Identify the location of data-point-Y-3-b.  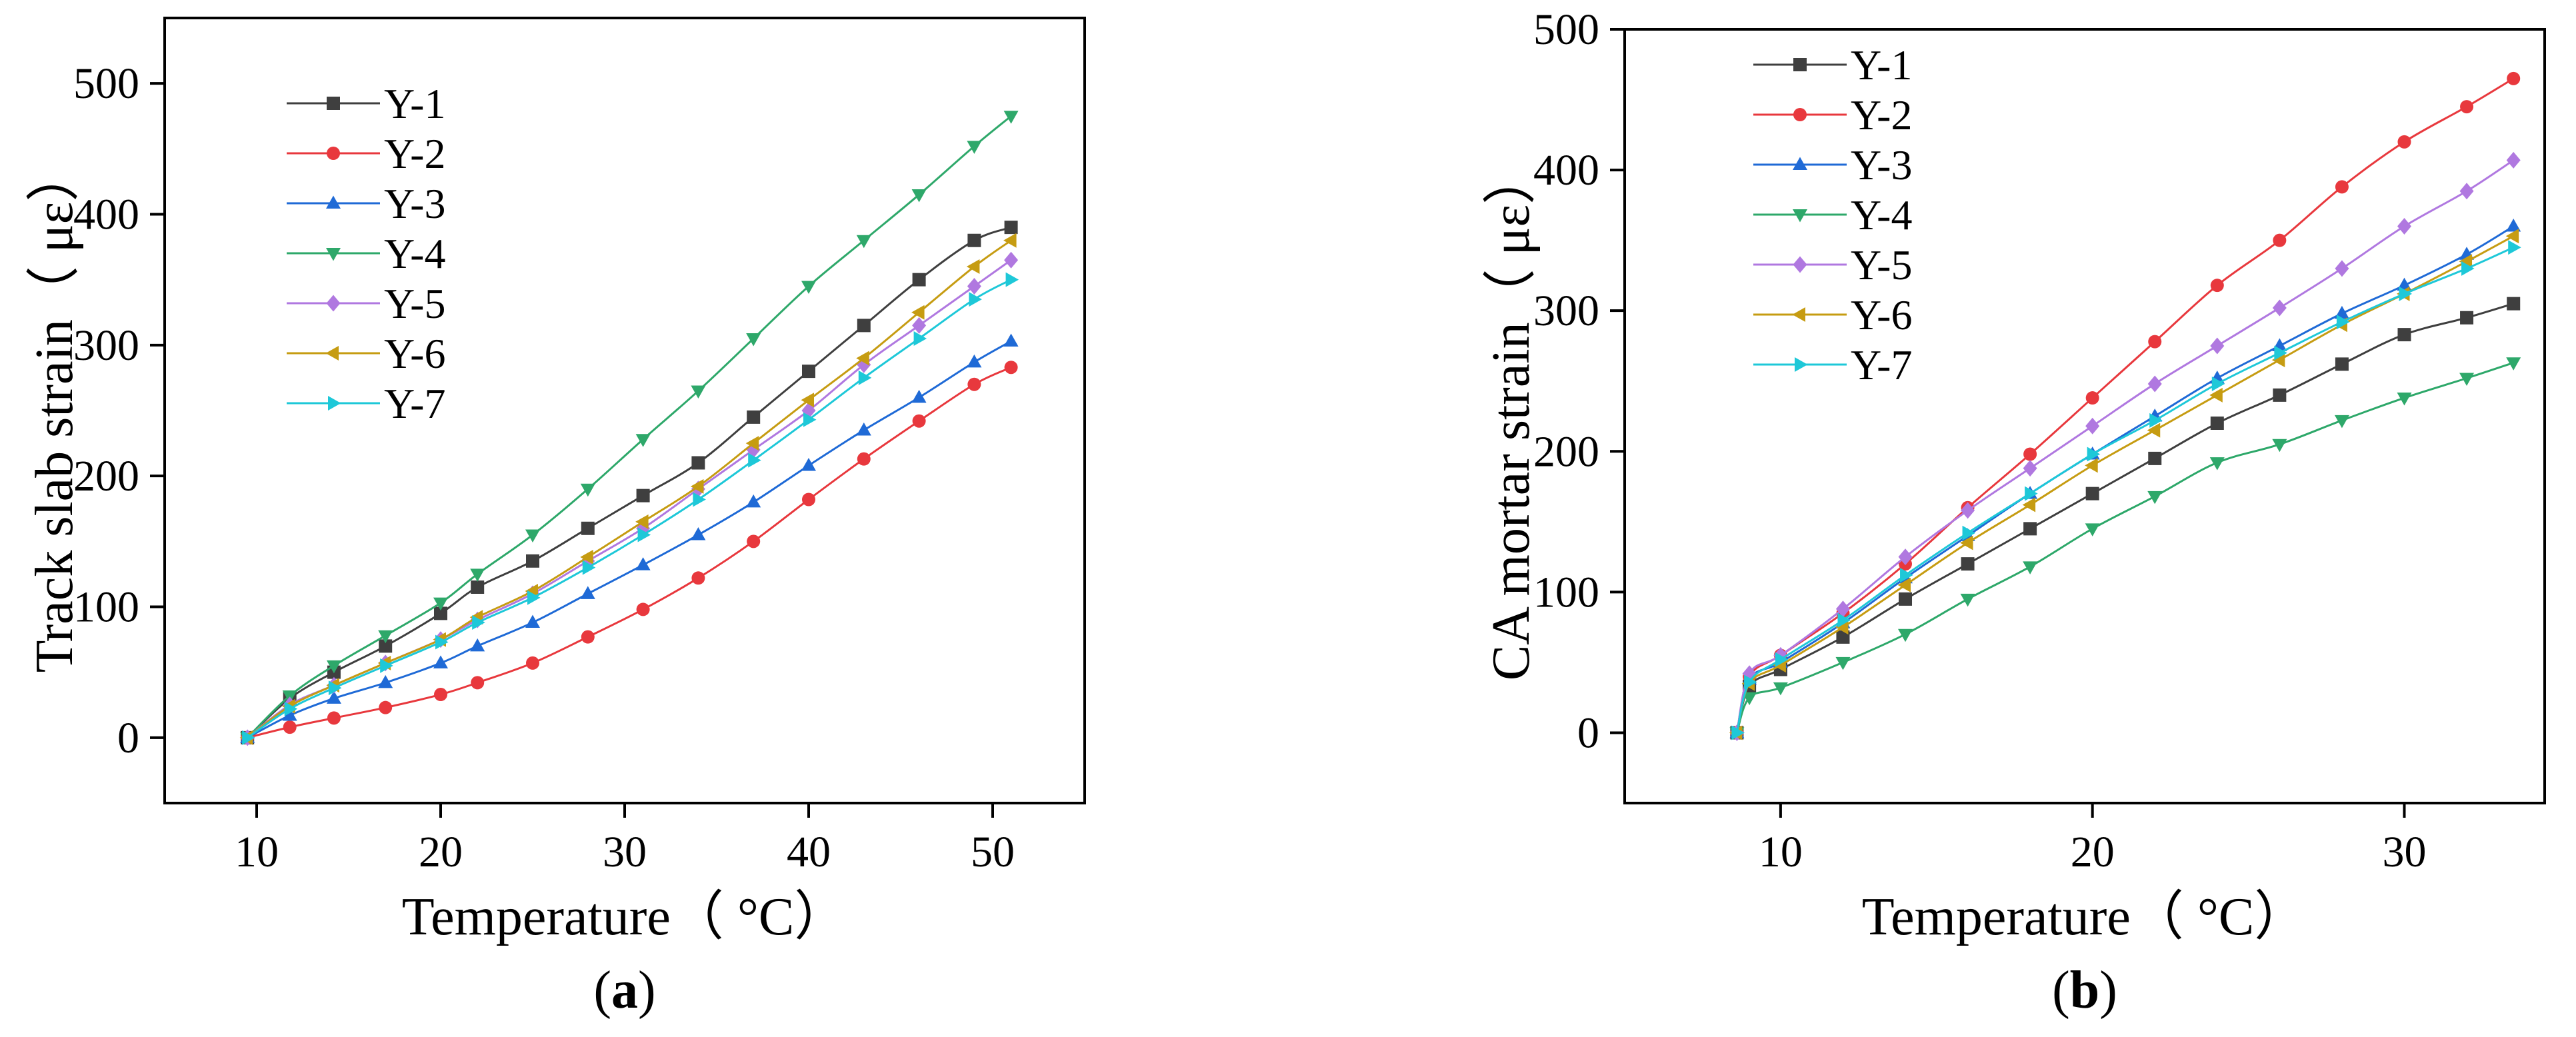
(2513, 226).